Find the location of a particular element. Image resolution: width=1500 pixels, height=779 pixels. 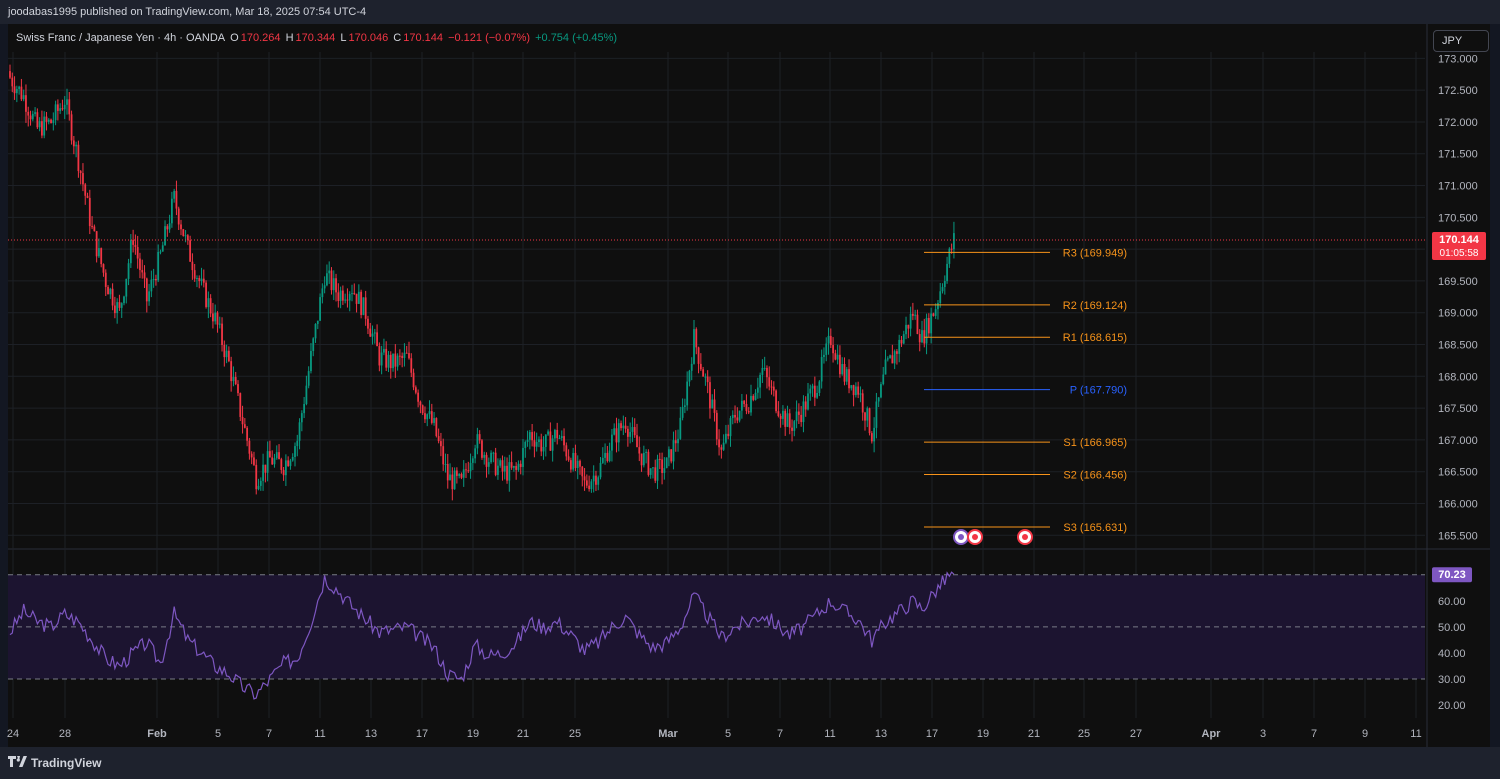

last-price-badge is located at coordinates (1459, 245).